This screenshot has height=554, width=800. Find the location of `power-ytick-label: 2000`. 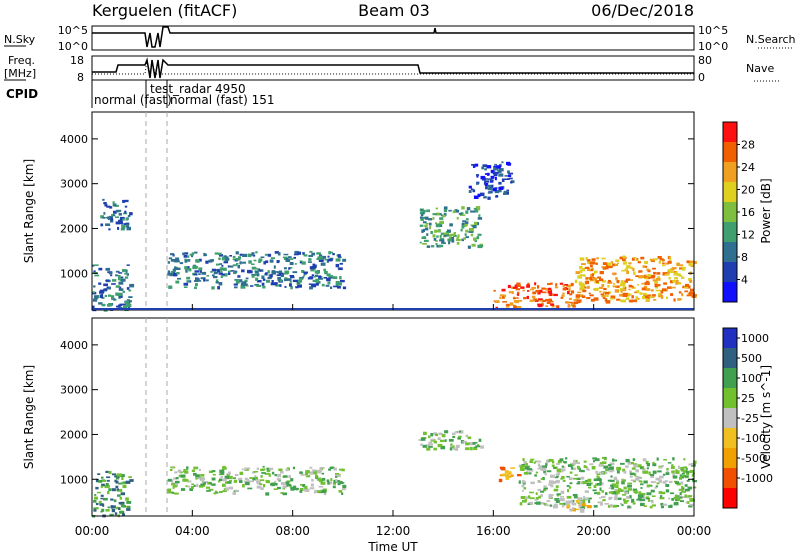

power-ytick-label: 2000 is located at coordinates (74, 228).